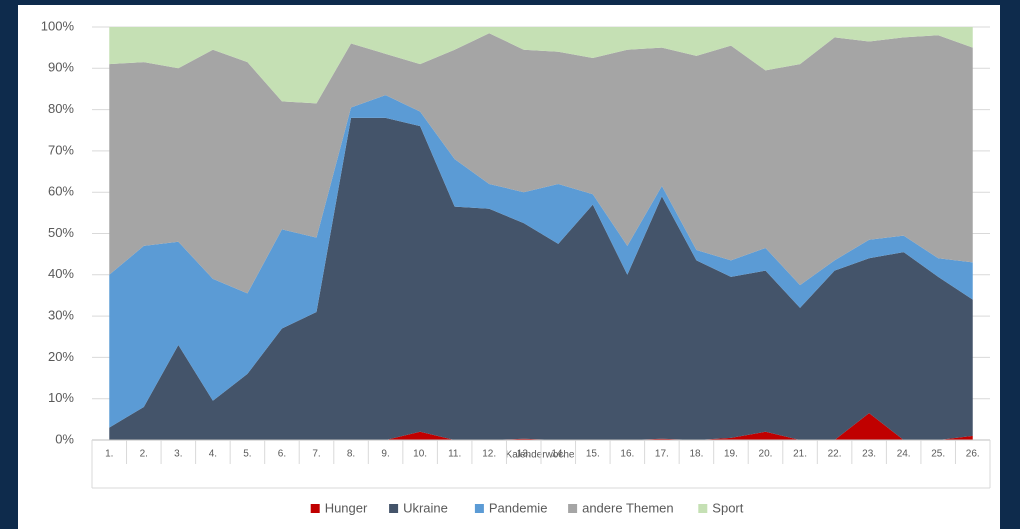 The width and height of the screenshot is (1020, 529). Describe the element at coordinates (425, 507) in the screenshot. I see `legend-label: Ukraine` at that location.